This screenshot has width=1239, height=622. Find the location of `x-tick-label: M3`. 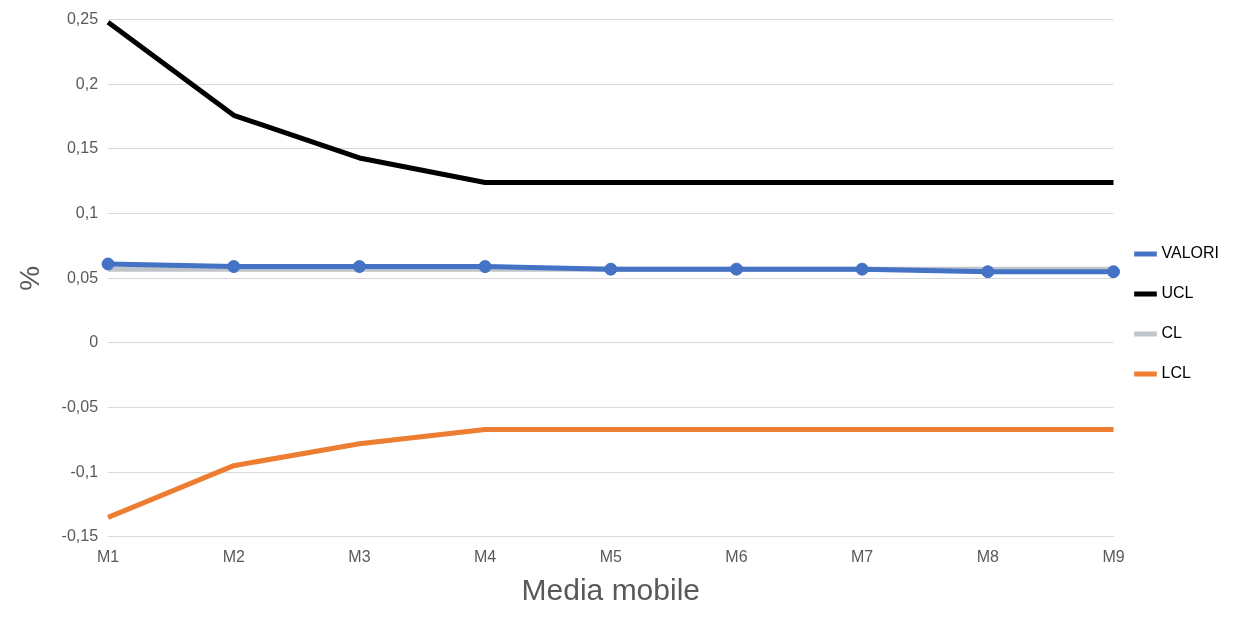

x-tick-label: M3 is located at coordinates (359, 556).